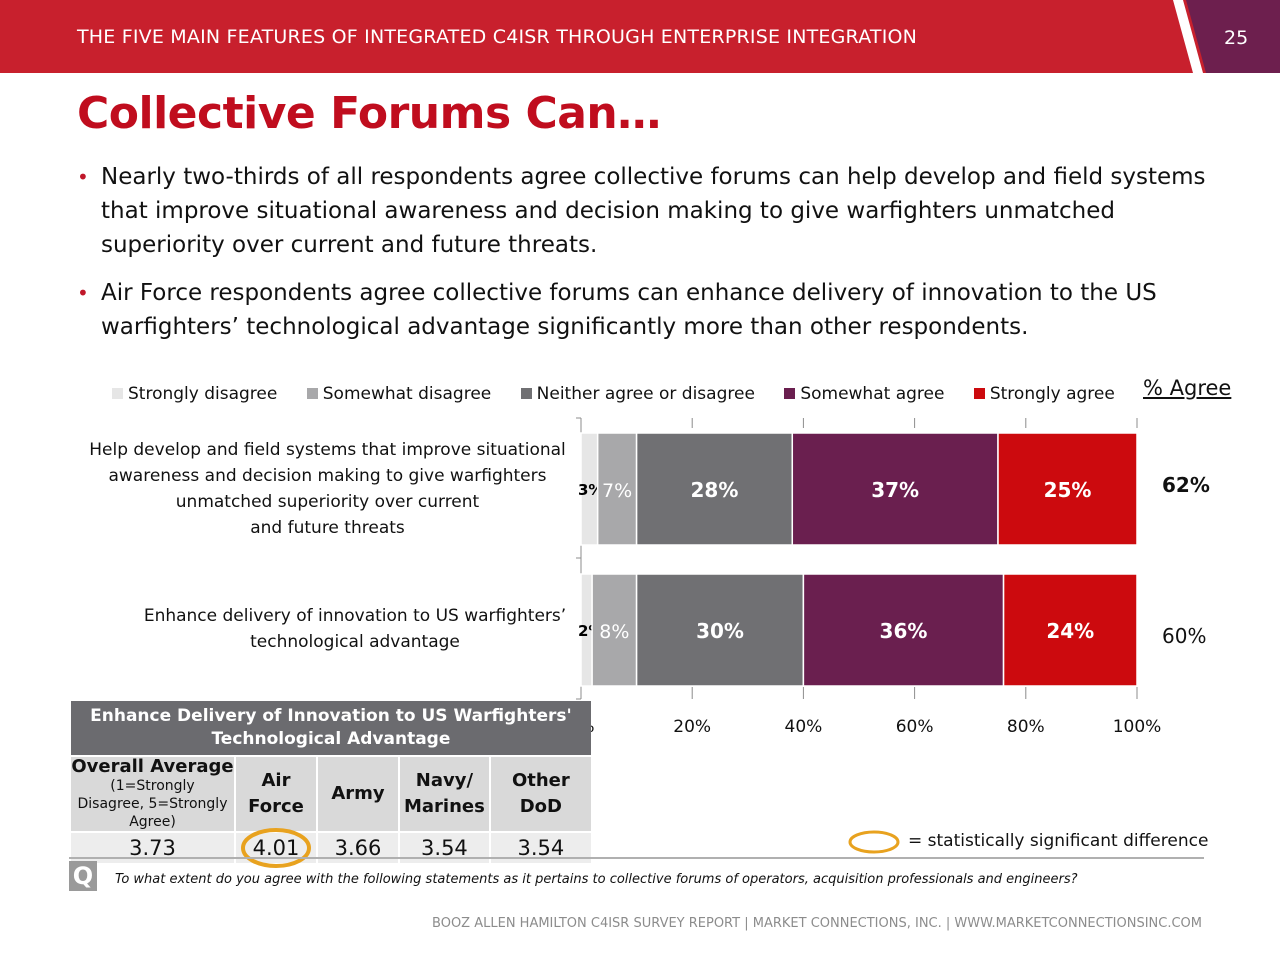  I want to click on bar-data-label: 28%, so click(715, 490).